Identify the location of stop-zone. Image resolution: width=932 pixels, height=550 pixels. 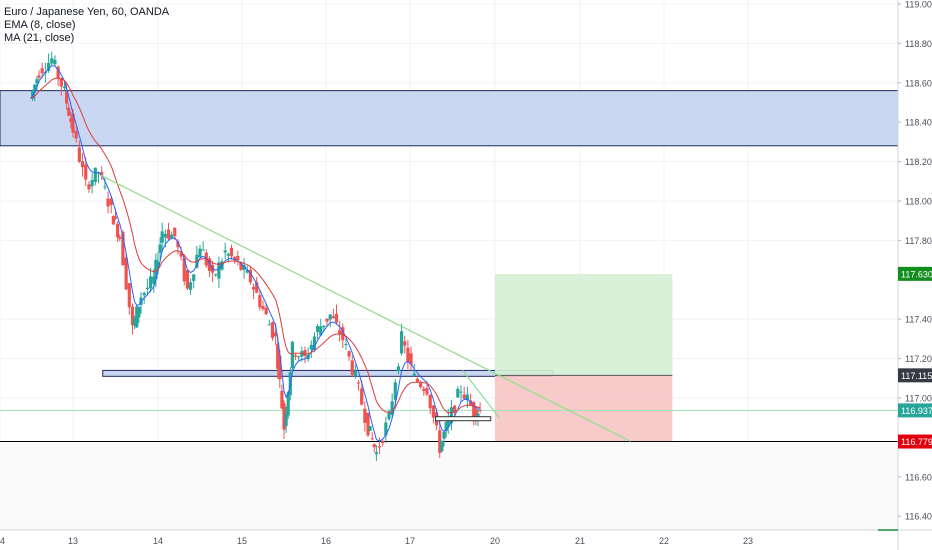
(584, 408).